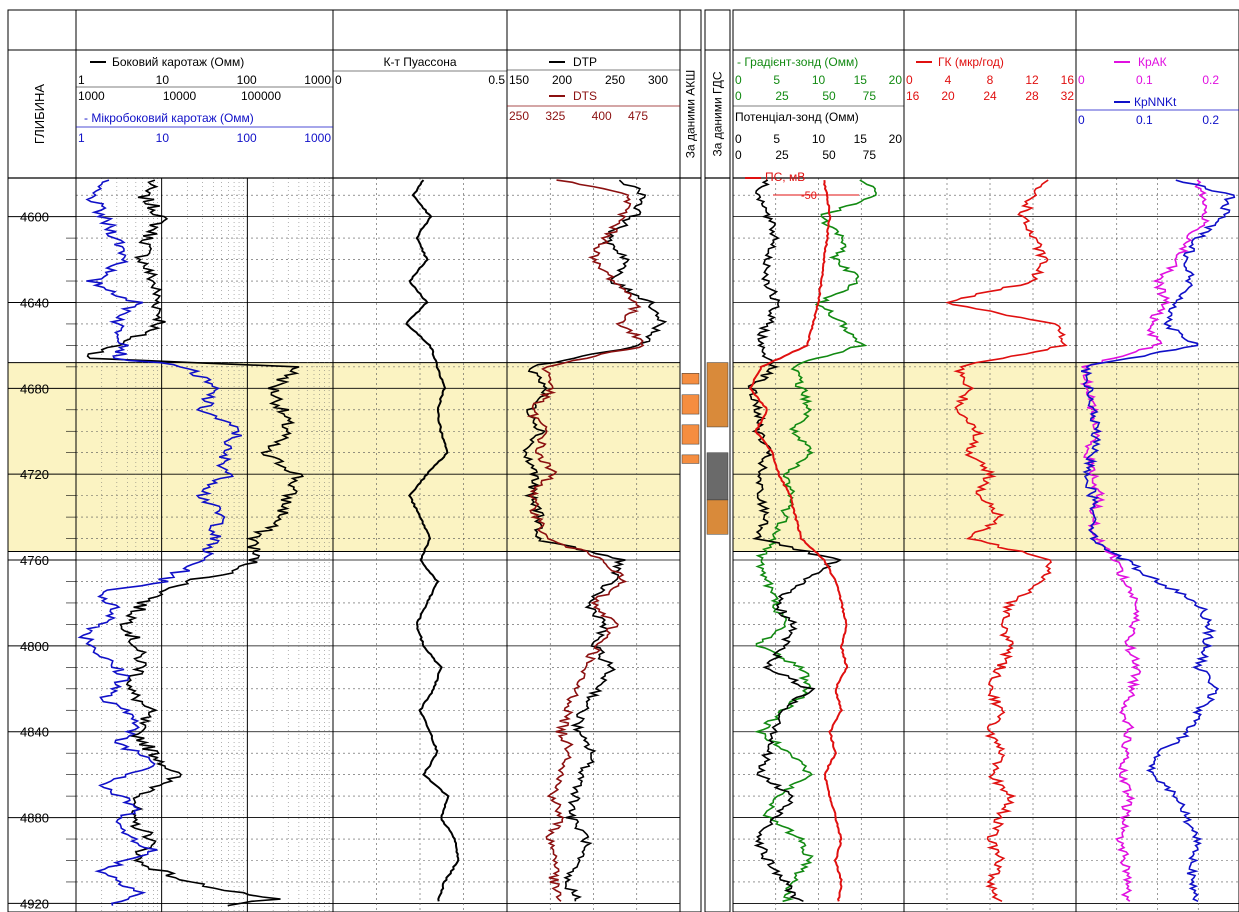 The width and height of the screenshot is (1239, 912). I want to click on scale-label: 8, so click(990, 80).